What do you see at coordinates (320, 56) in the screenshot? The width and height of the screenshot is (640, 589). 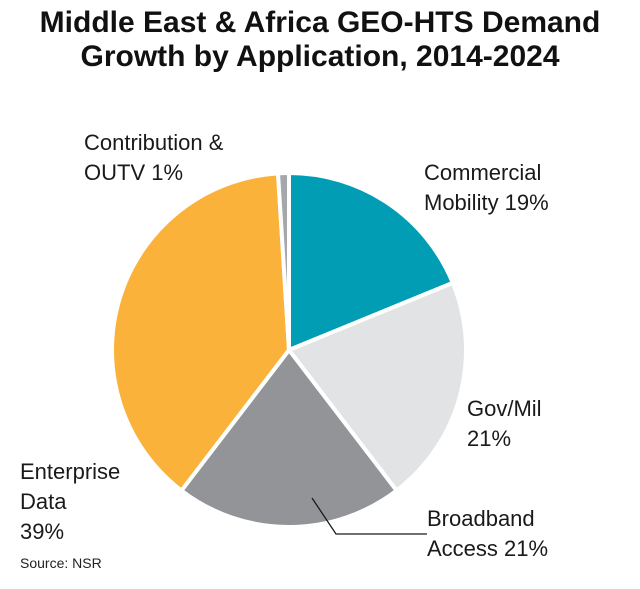 I see `chart-title-line-2: Growth by Application, 2014-2024` at bounding box center [320, 56].